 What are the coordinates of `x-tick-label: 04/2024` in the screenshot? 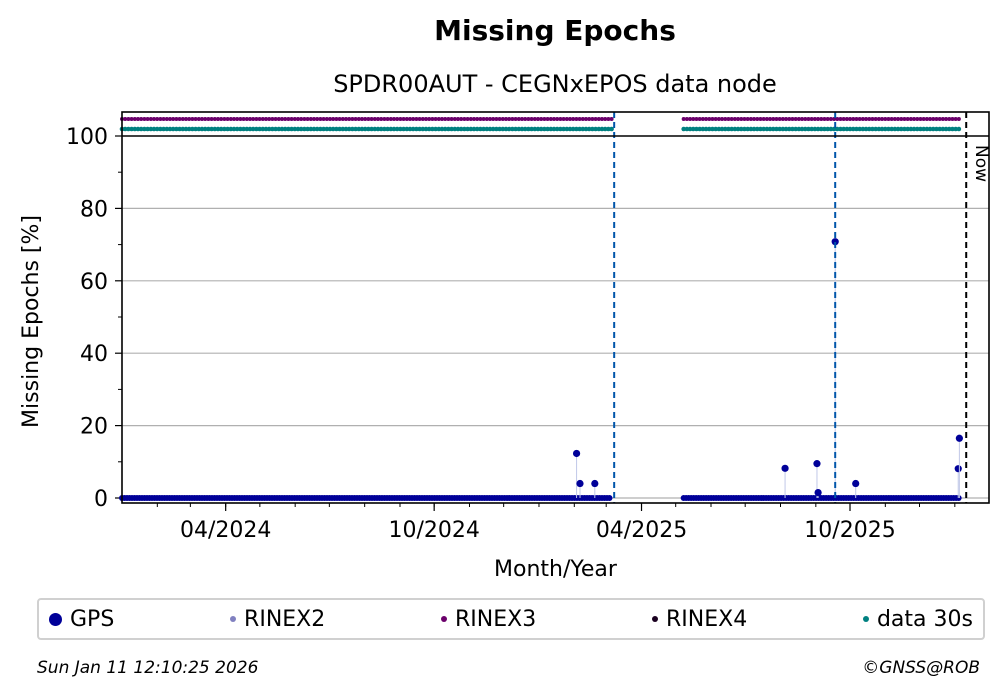 It's located at (225, 530).